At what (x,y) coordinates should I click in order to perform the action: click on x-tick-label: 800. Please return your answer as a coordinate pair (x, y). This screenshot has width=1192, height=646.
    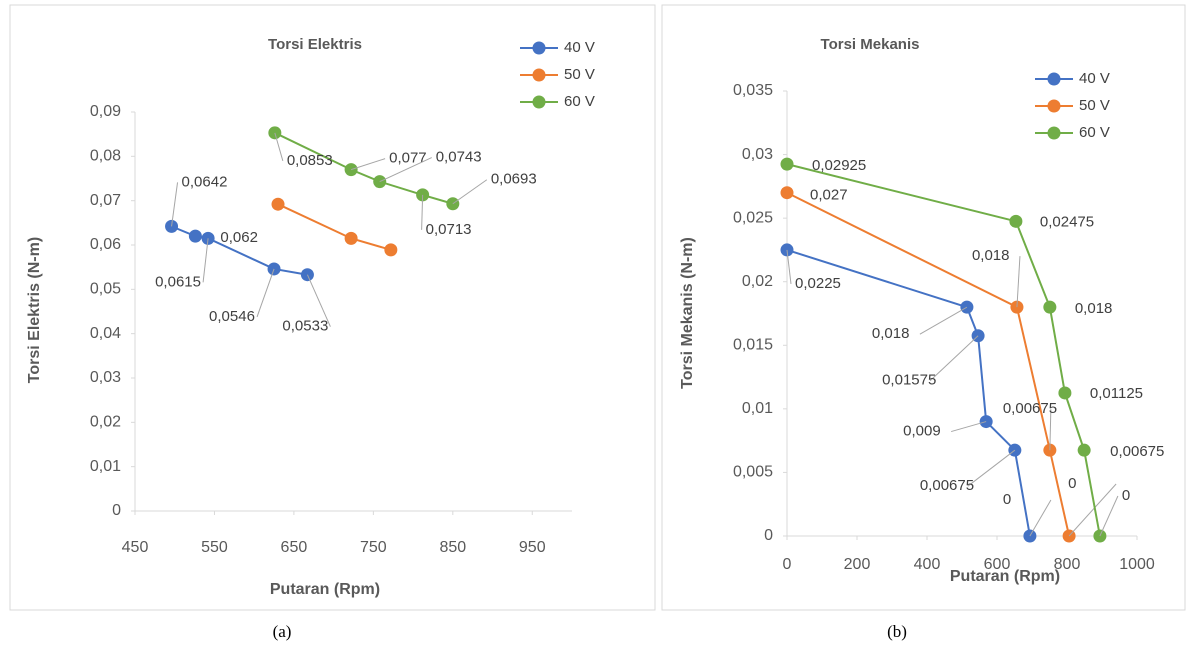
    Looking at the image, I should click on (1067, 564).